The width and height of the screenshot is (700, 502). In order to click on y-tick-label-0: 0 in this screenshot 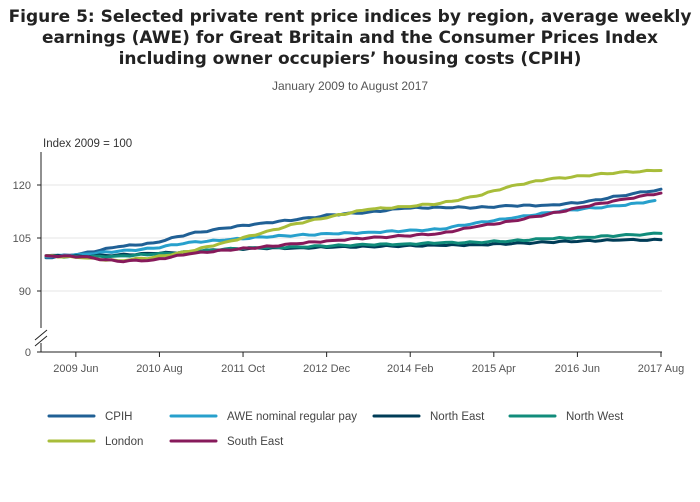, I will do `click(28, 353)`.